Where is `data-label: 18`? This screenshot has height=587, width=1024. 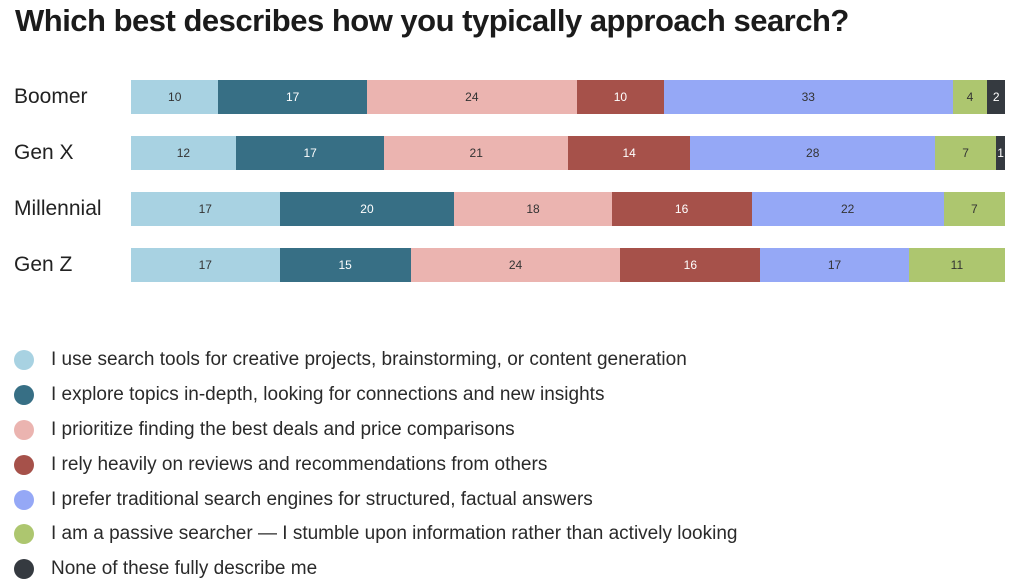
data-label: 18 is located at coordinates (533, 209).